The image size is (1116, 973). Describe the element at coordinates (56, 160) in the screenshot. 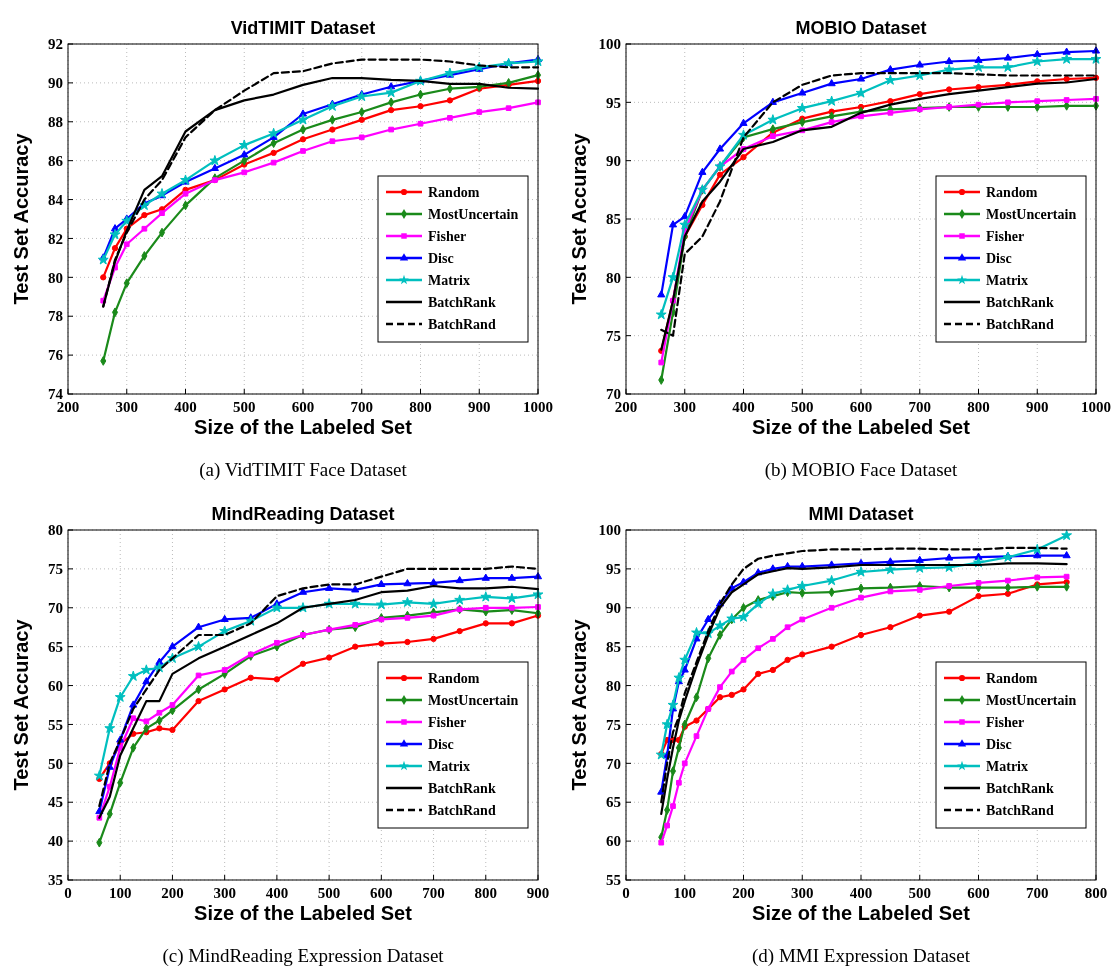

I see `y-tick-label: 86` at that location.